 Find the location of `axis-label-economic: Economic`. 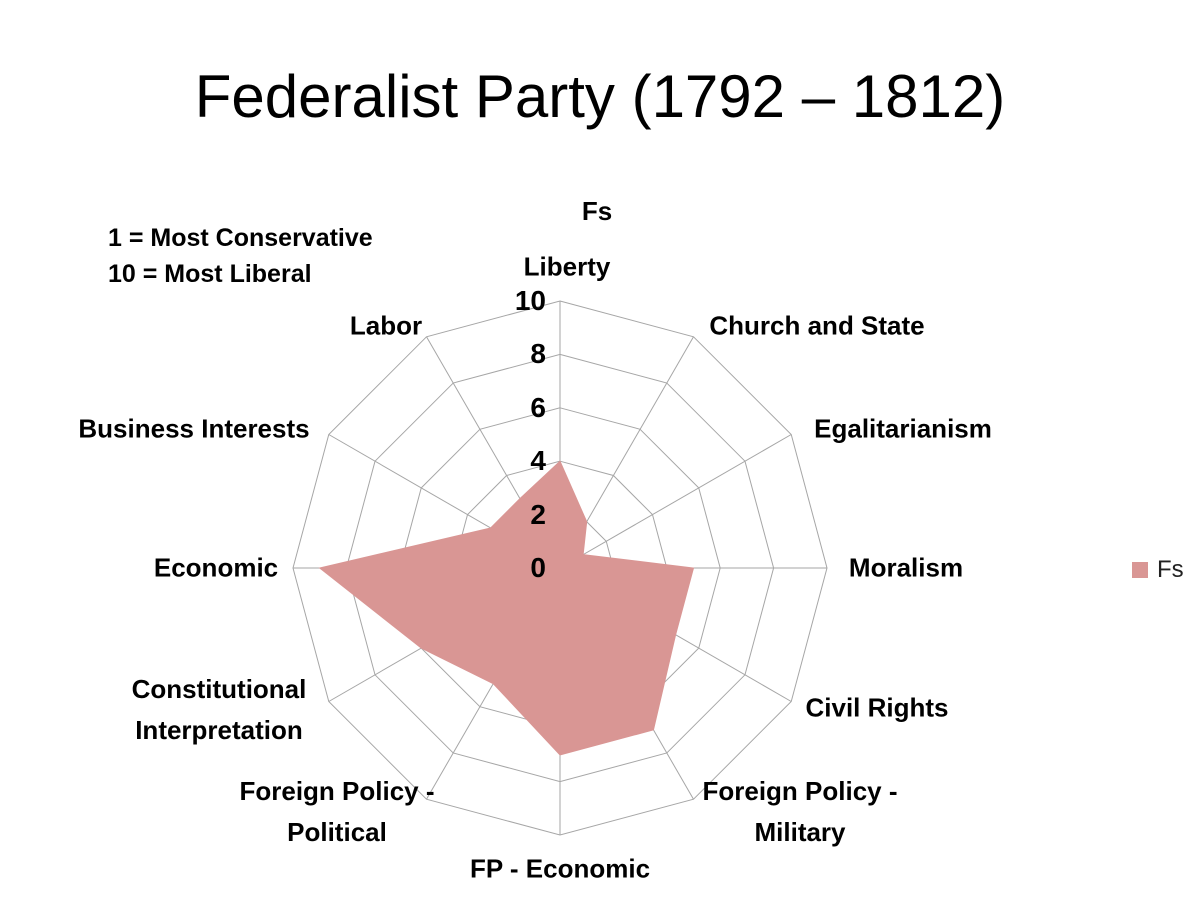

axis-label-economic: Economic is located at coordinates (216, 567).